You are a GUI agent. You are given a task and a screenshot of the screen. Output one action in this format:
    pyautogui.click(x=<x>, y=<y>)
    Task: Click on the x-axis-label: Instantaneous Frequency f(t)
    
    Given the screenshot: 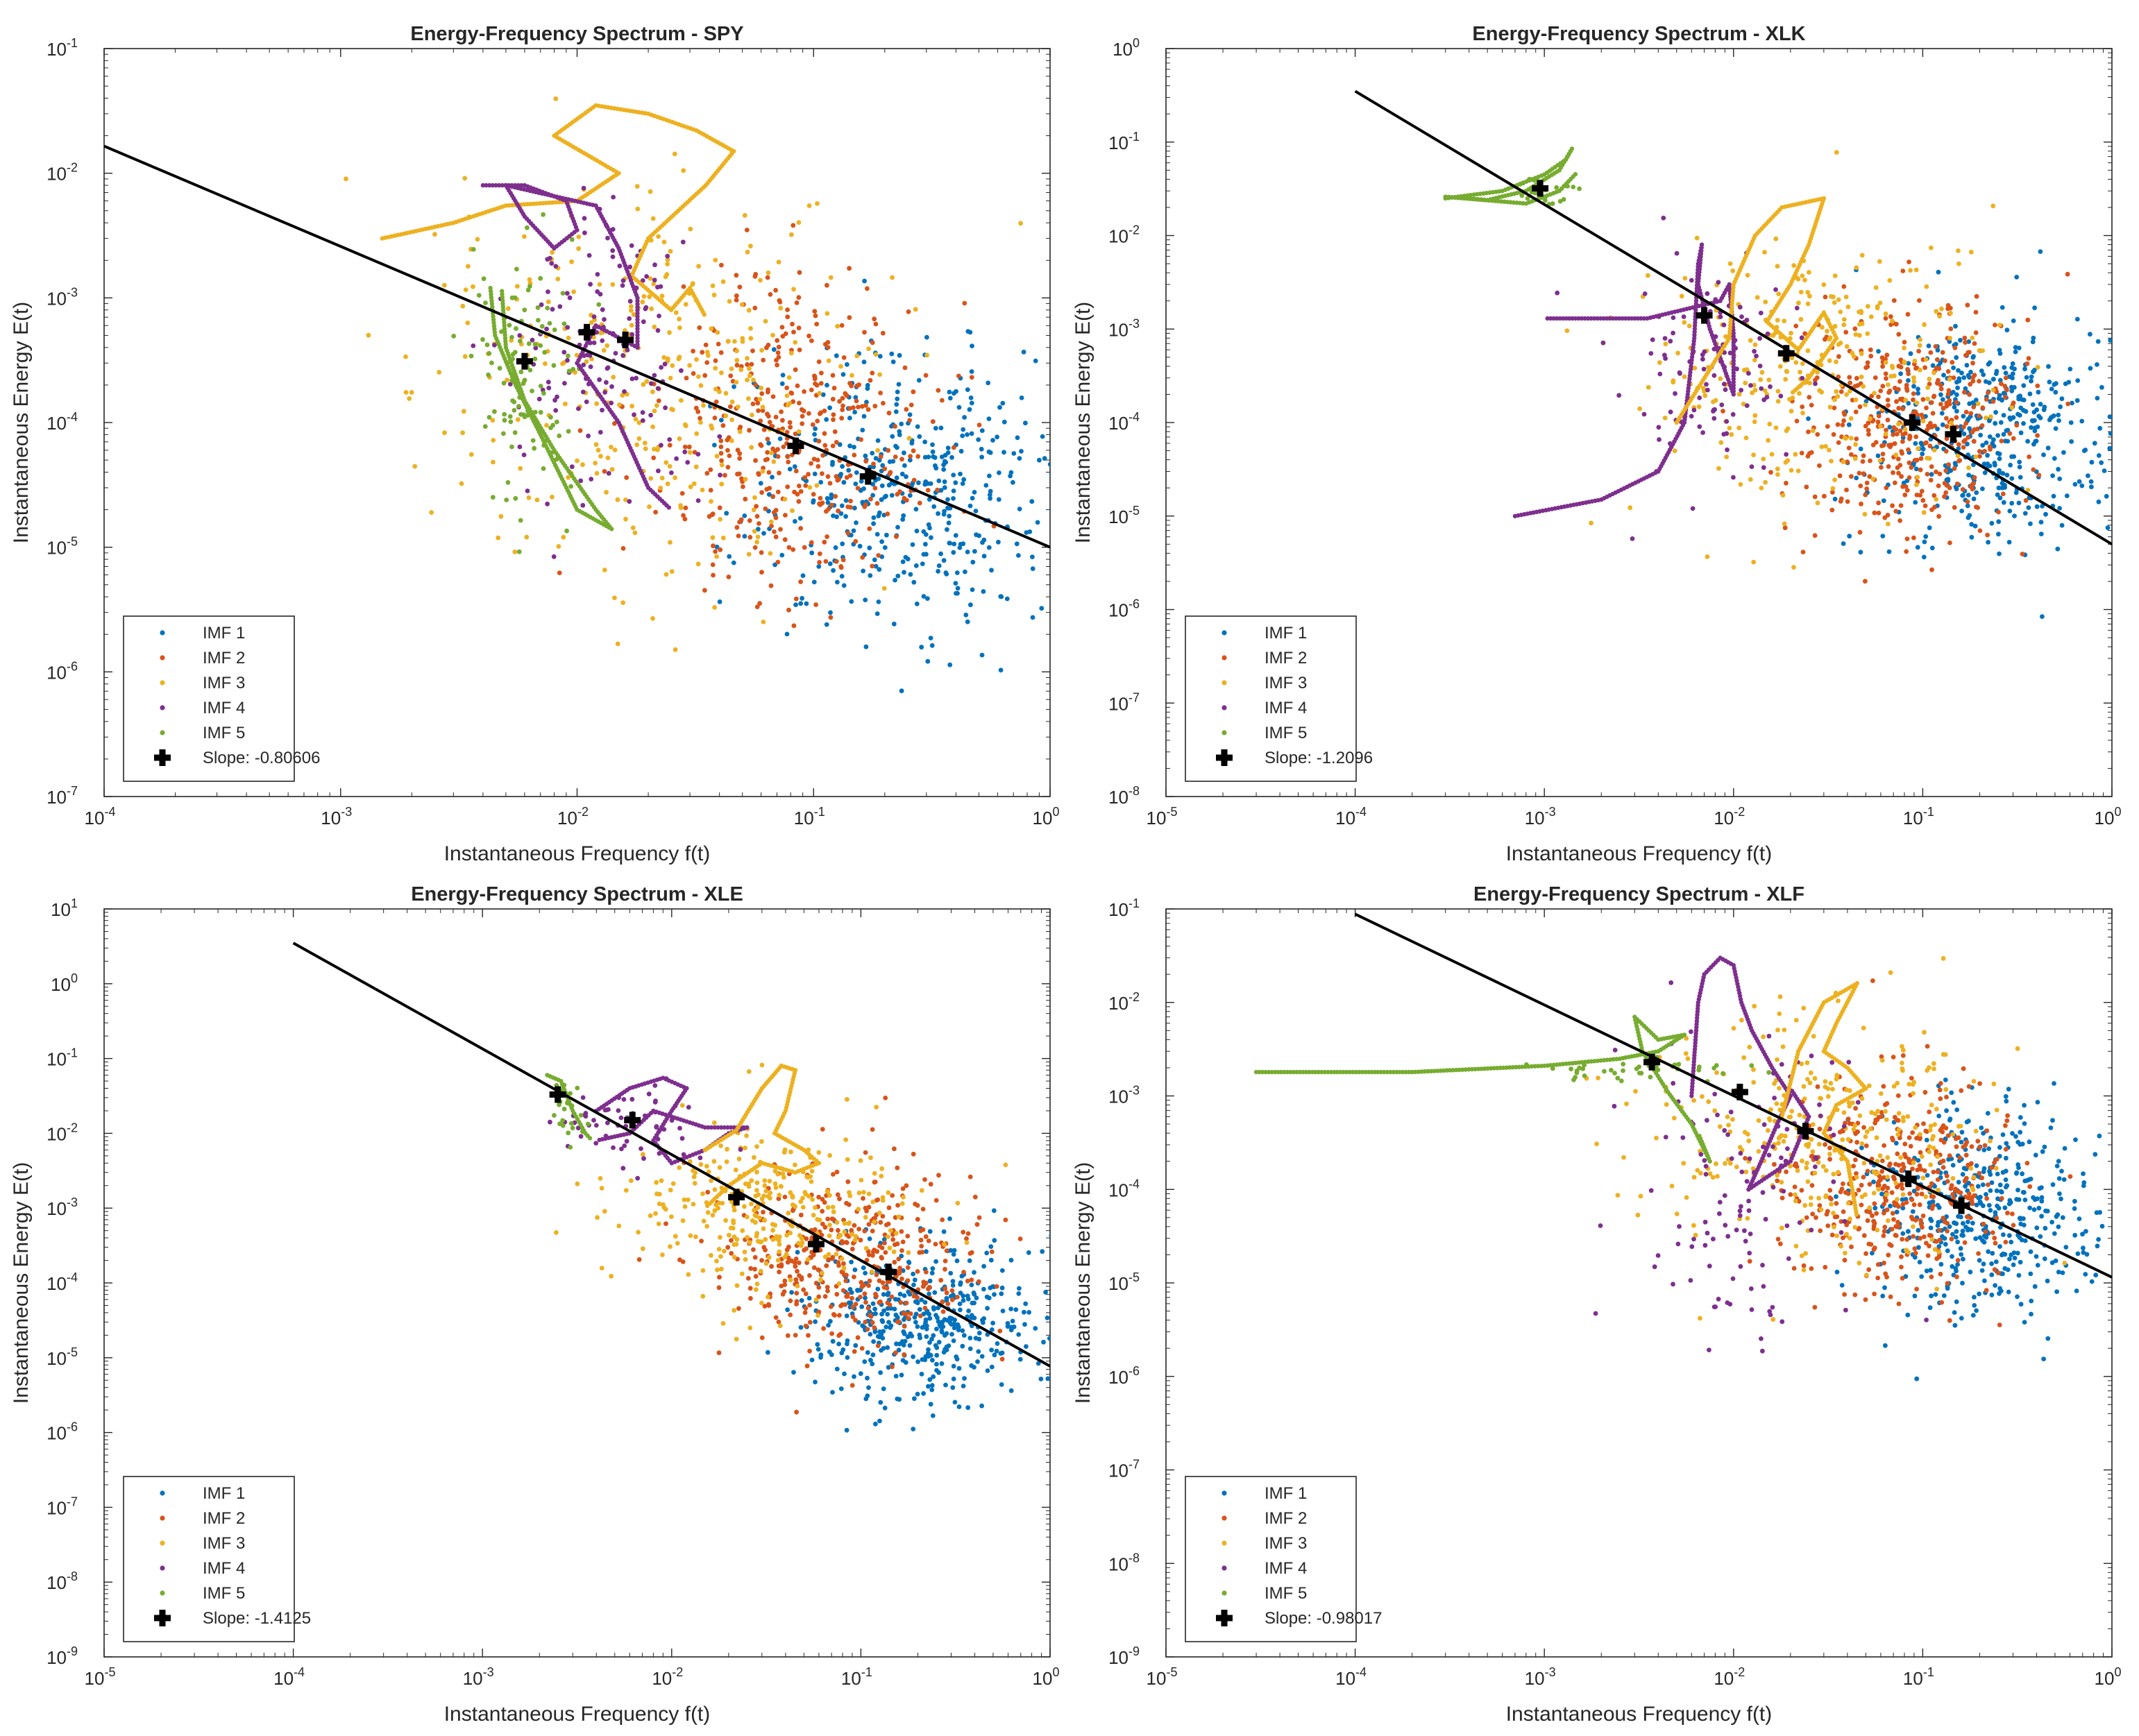 What is the action you would take?
    pyautogui.click(x=577, y=853)
    